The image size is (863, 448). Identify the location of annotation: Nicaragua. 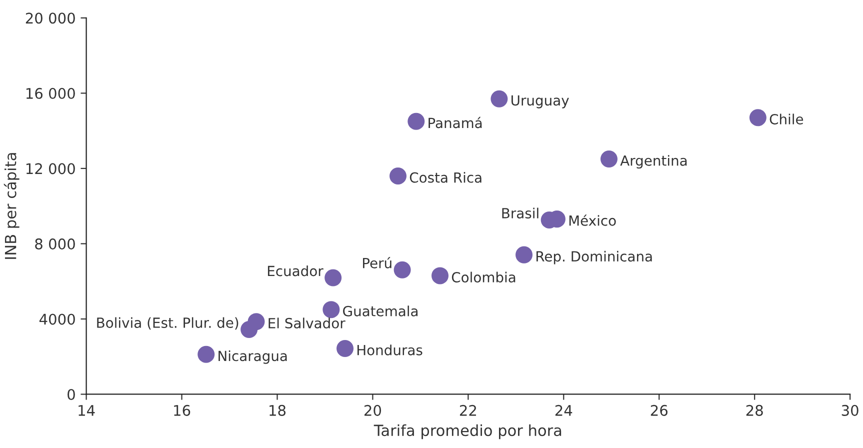
(252, 357).